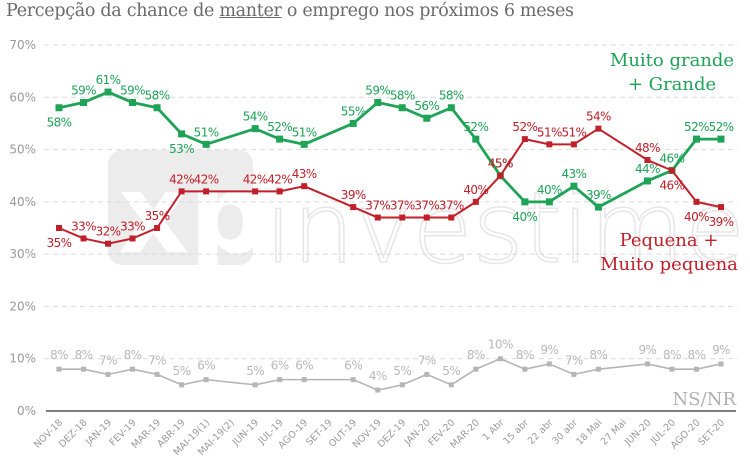 The image size is (750, 472). Describe the element at coordinates (647, 169) in the screenshot. I see `data-label: 44%` at that location.